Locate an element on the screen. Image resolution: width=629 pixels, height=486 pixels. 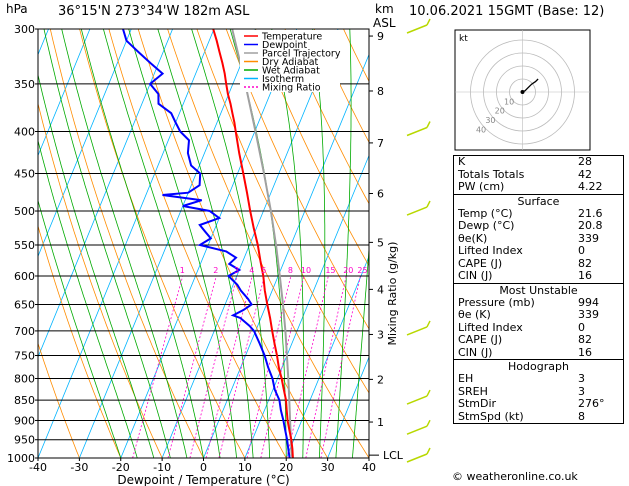
pressure-tick-label: 850 is located at coordinates (24, 400).